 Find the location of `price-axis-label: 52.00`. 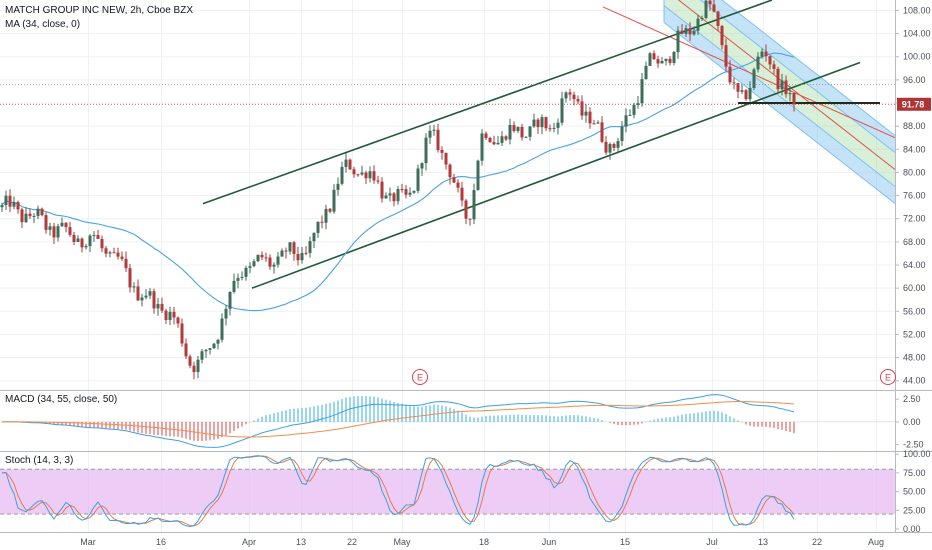

price-axis-label: 52.00 is located at coordinates (914, 334).